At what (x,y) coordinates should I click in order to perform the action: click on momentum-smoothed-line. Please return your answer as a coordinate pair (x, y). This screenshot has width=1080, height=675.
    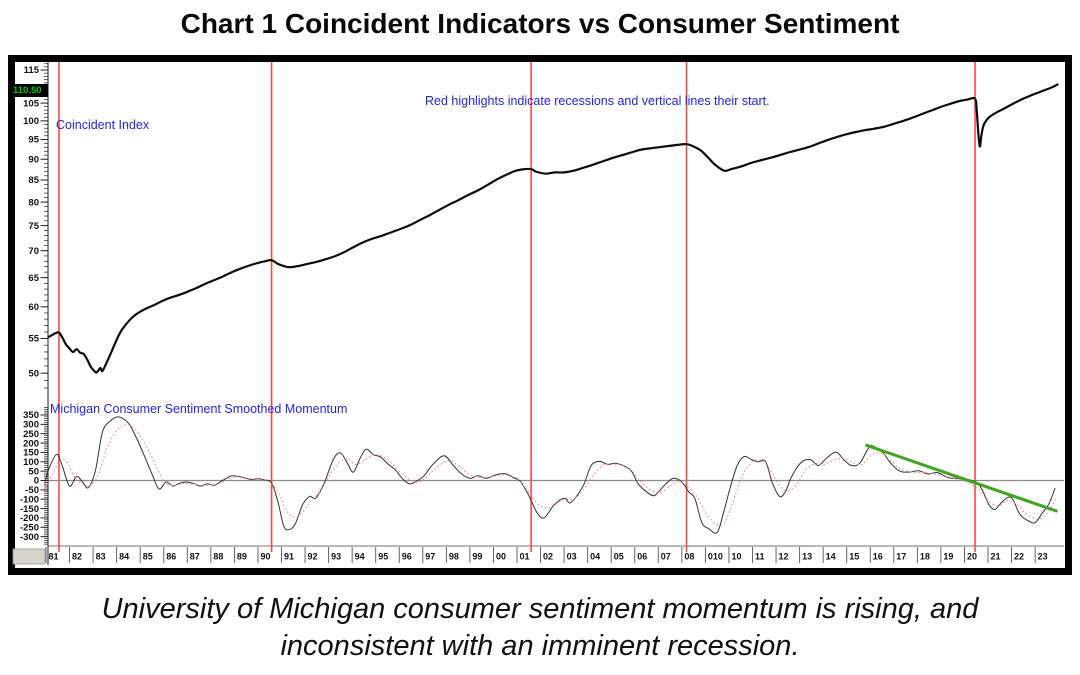
    Looking at the image, I should click on (550, 475).